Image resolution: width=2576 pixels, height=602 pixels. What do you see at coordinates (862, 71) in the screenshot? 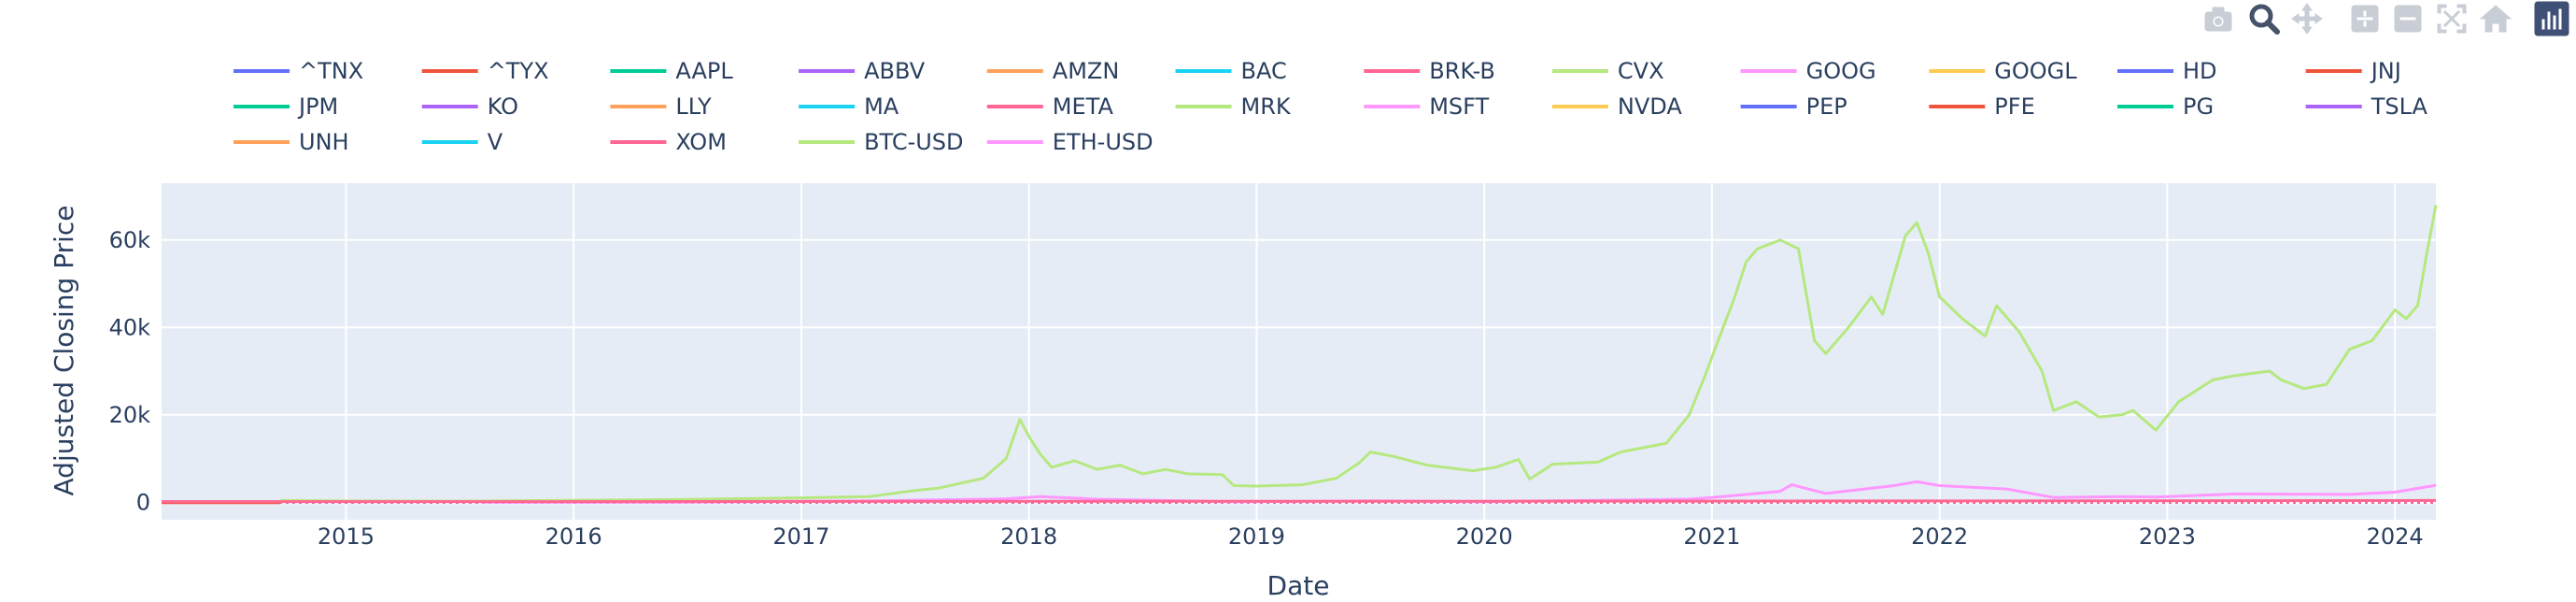
I see `legend-item: ABBV` at bounding box center [862, 71].